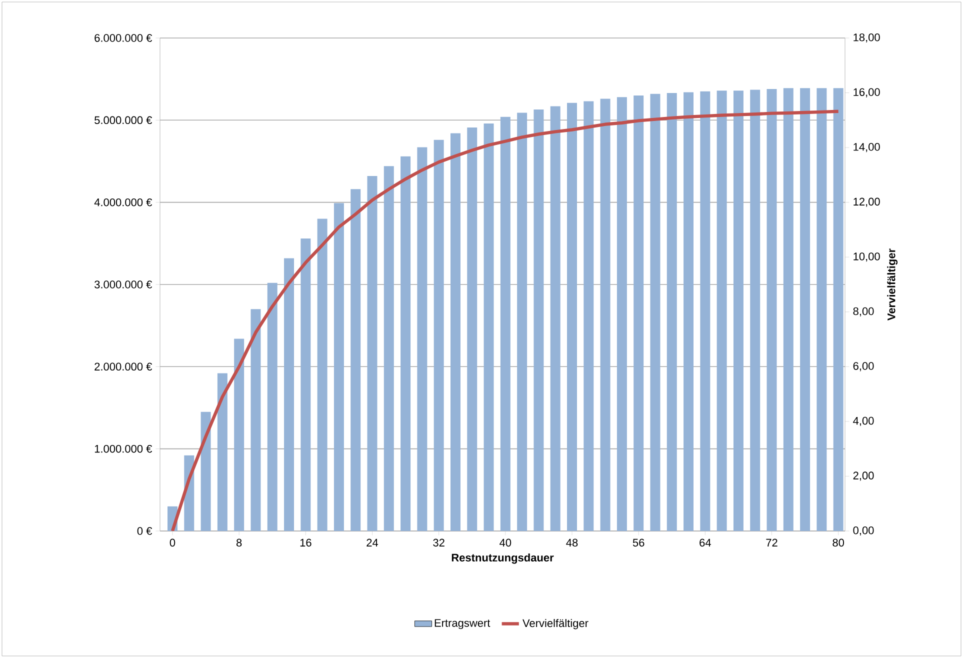 The width and height of the screenshot is (963, 658). I want to click on legend-label: Ertragswert, so click(462, 624).